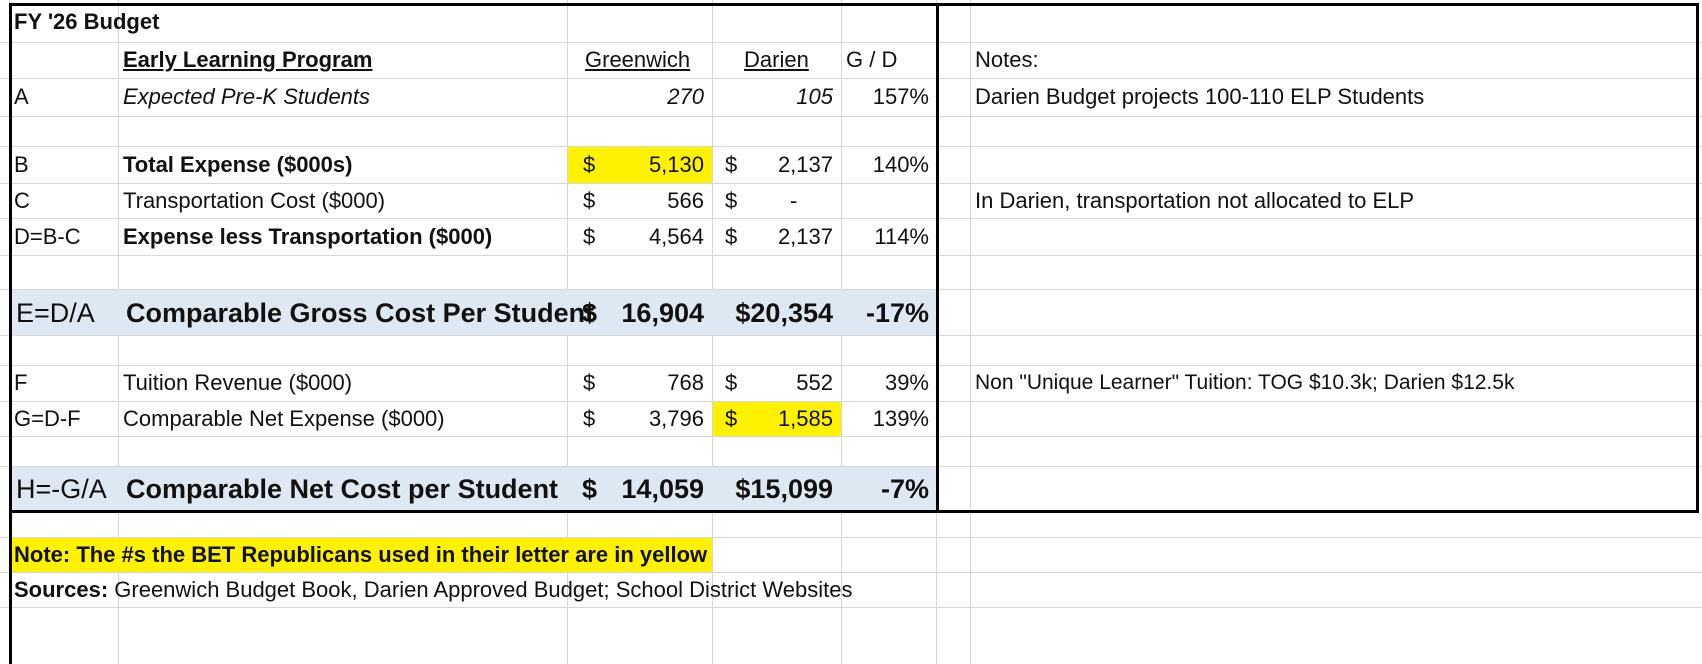 The width and height of the screenshot is (1702, 664). I want to click on ratio-value: -17%, so click(897, 313).